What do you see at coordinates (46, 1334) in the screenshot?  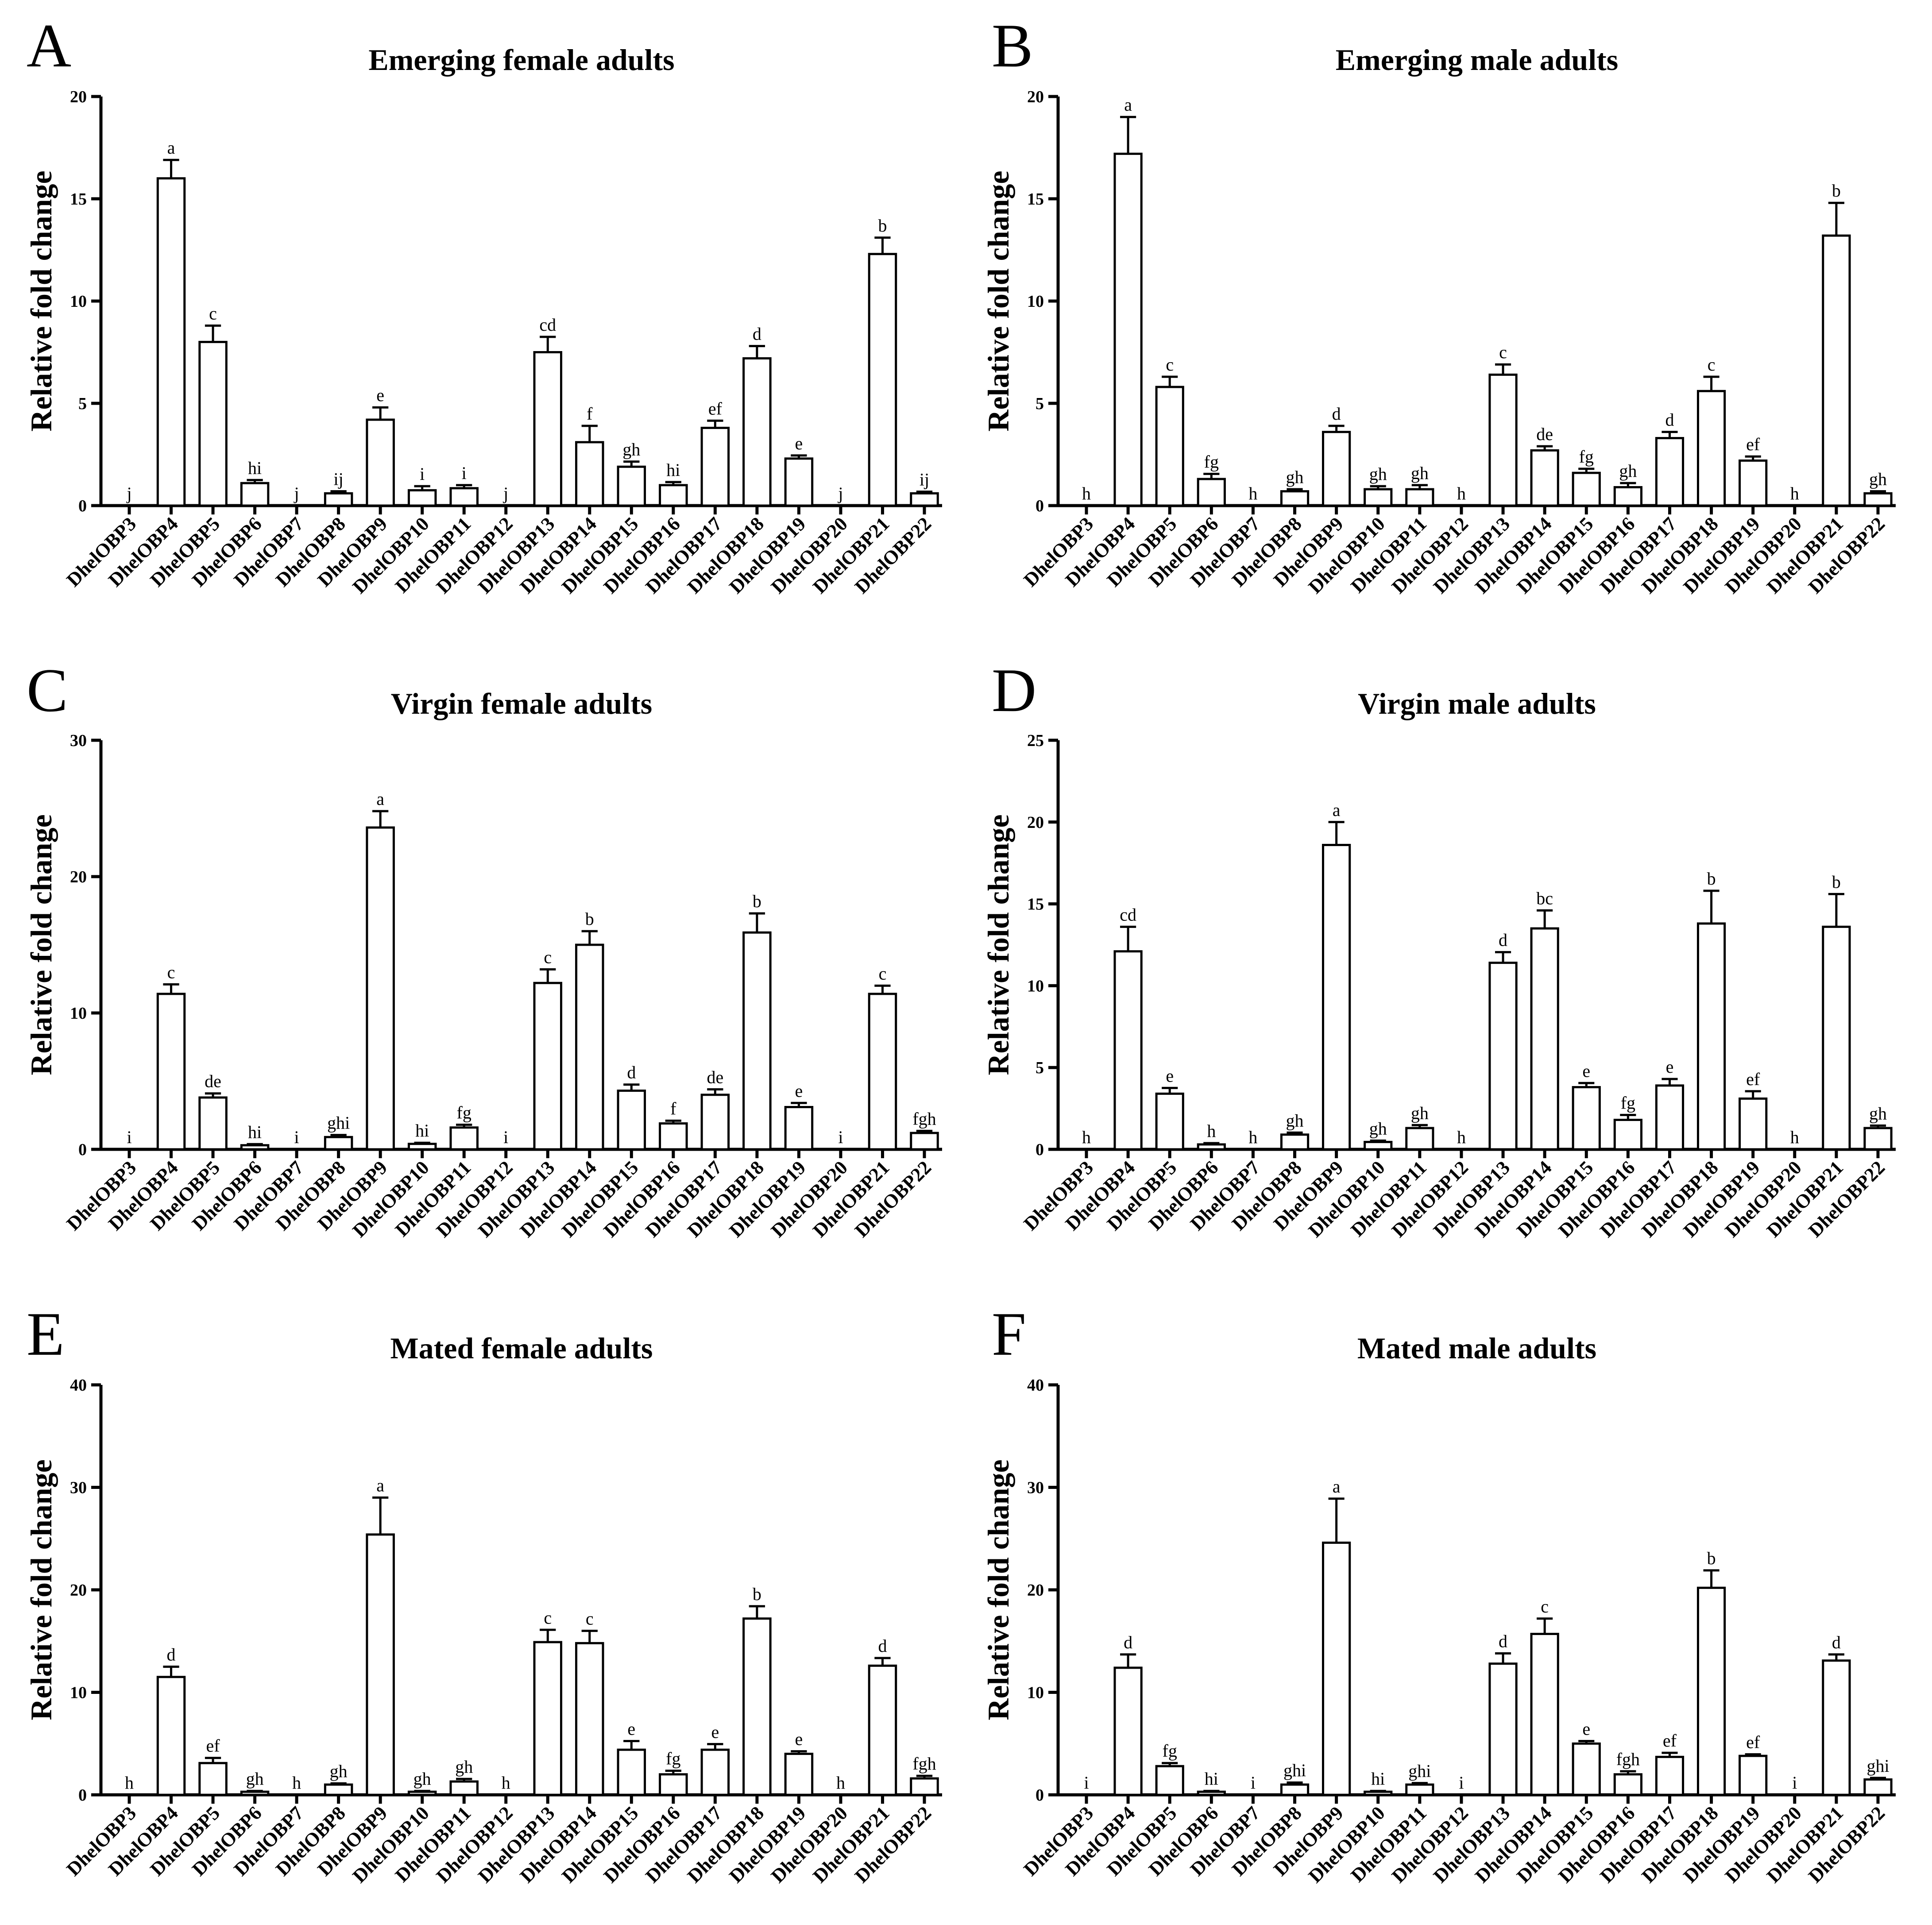 I see `panel-letter: E` at bounding box center [46, 1334].